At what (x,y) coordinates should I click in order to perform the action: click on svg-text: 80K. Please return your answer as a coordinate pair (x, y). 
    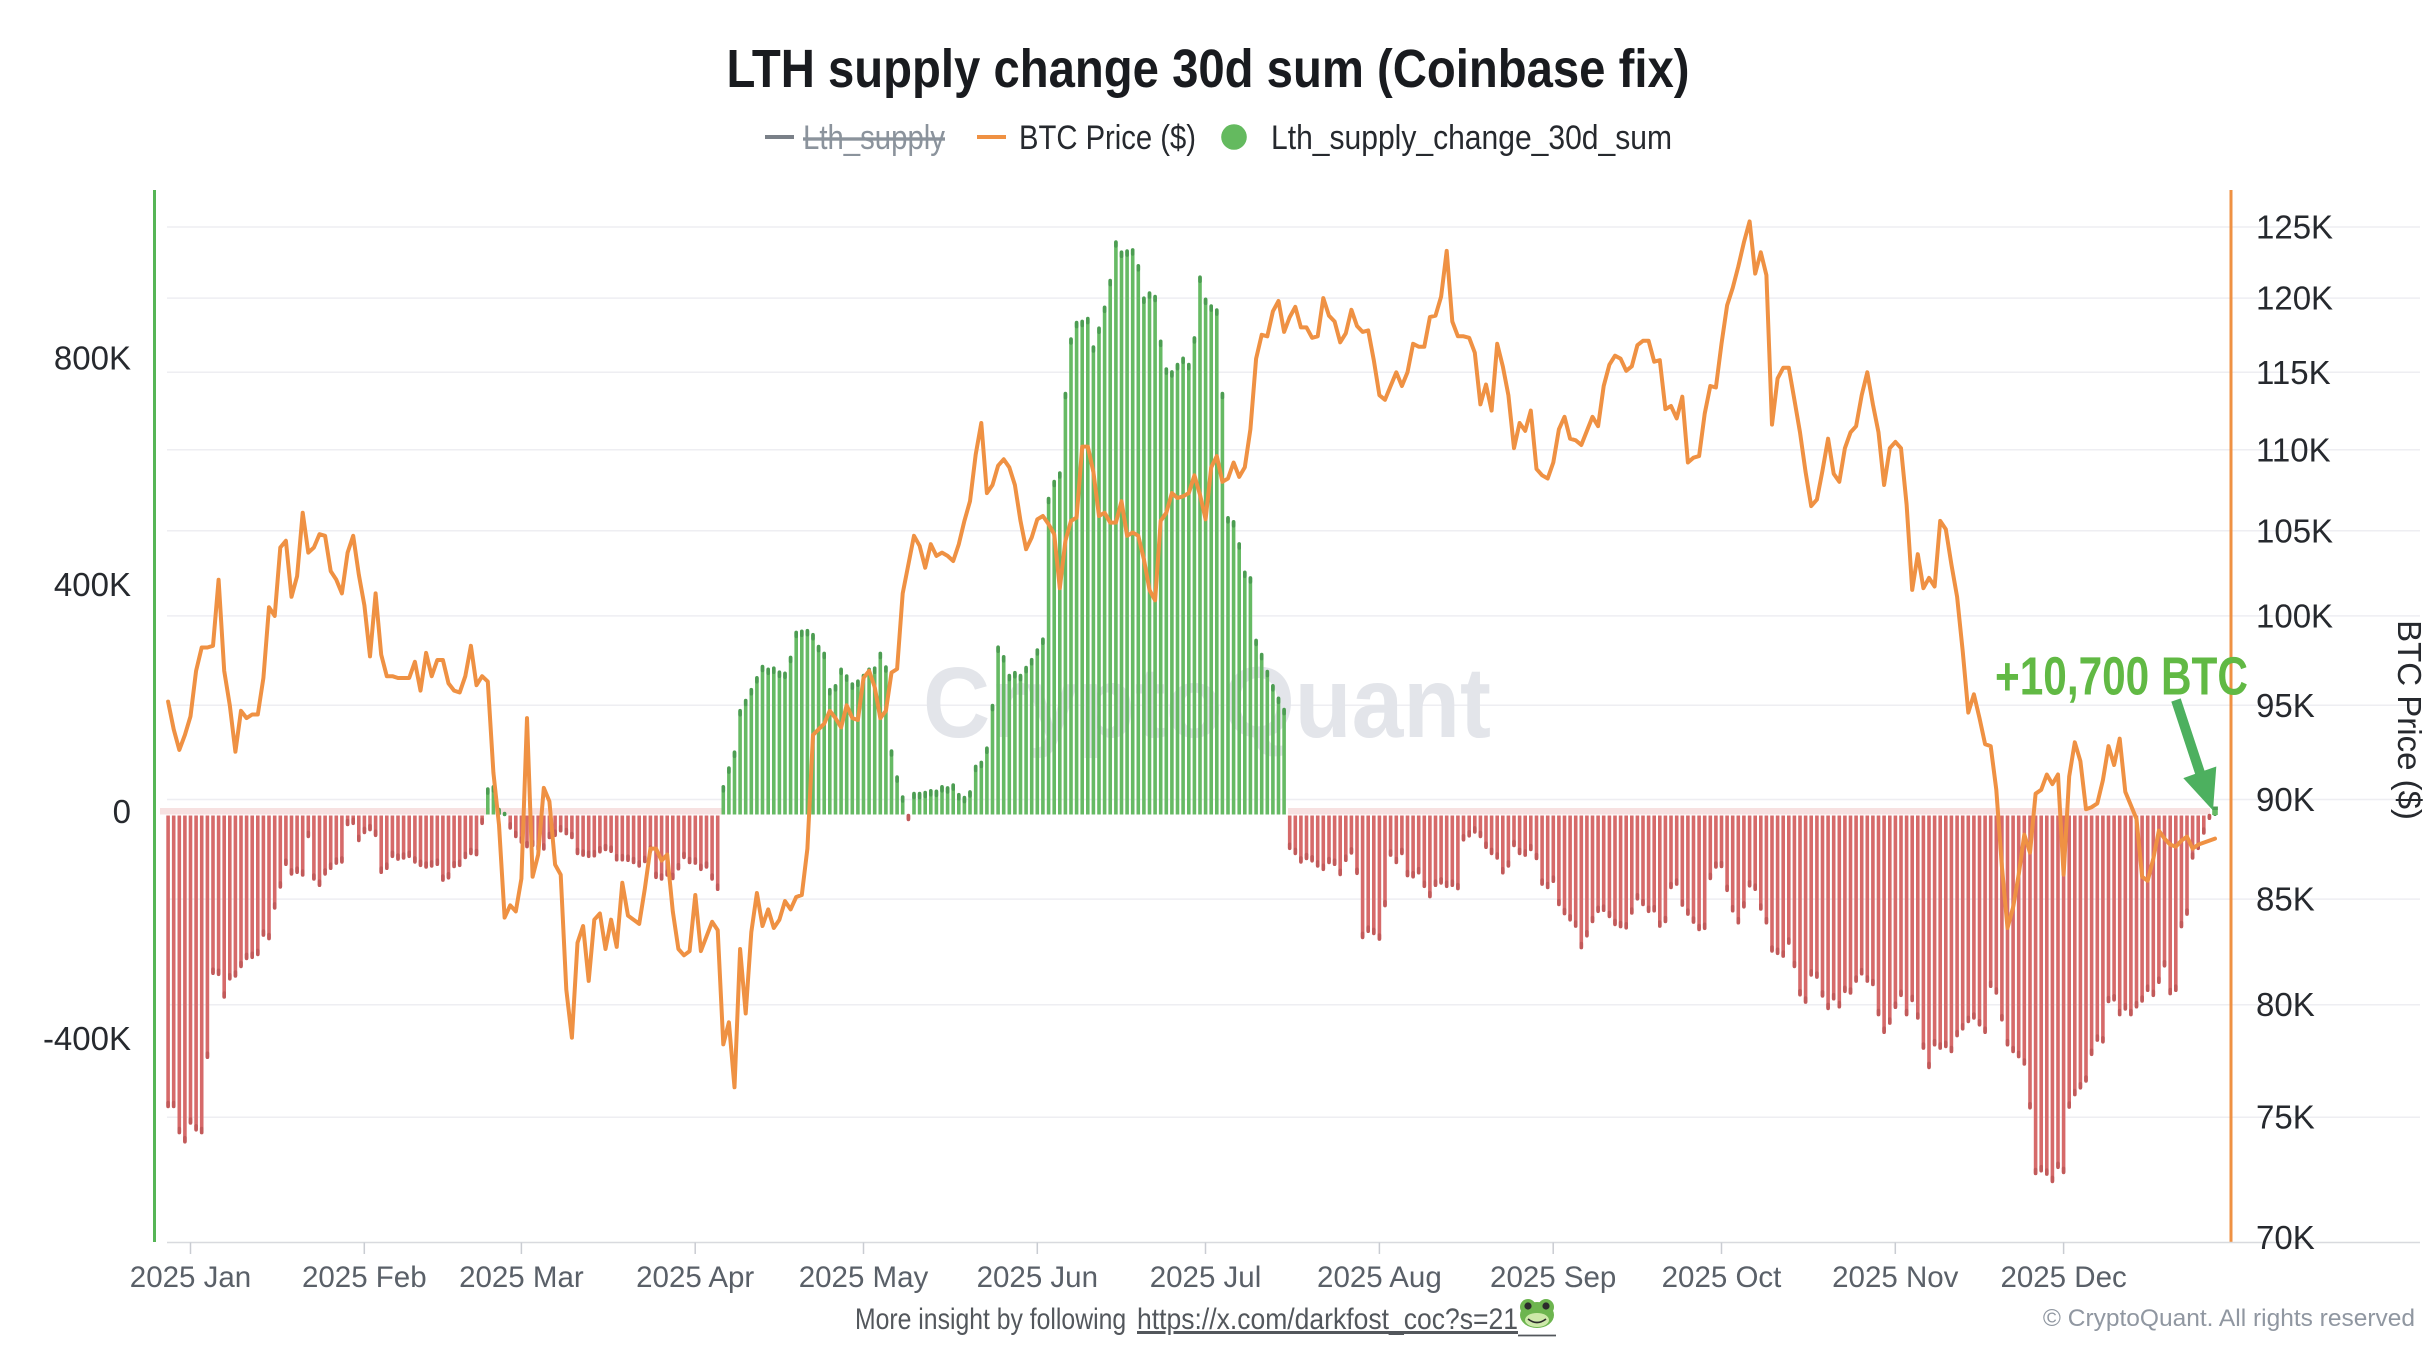
    Looking at the image, I should click on (2285, 1004).